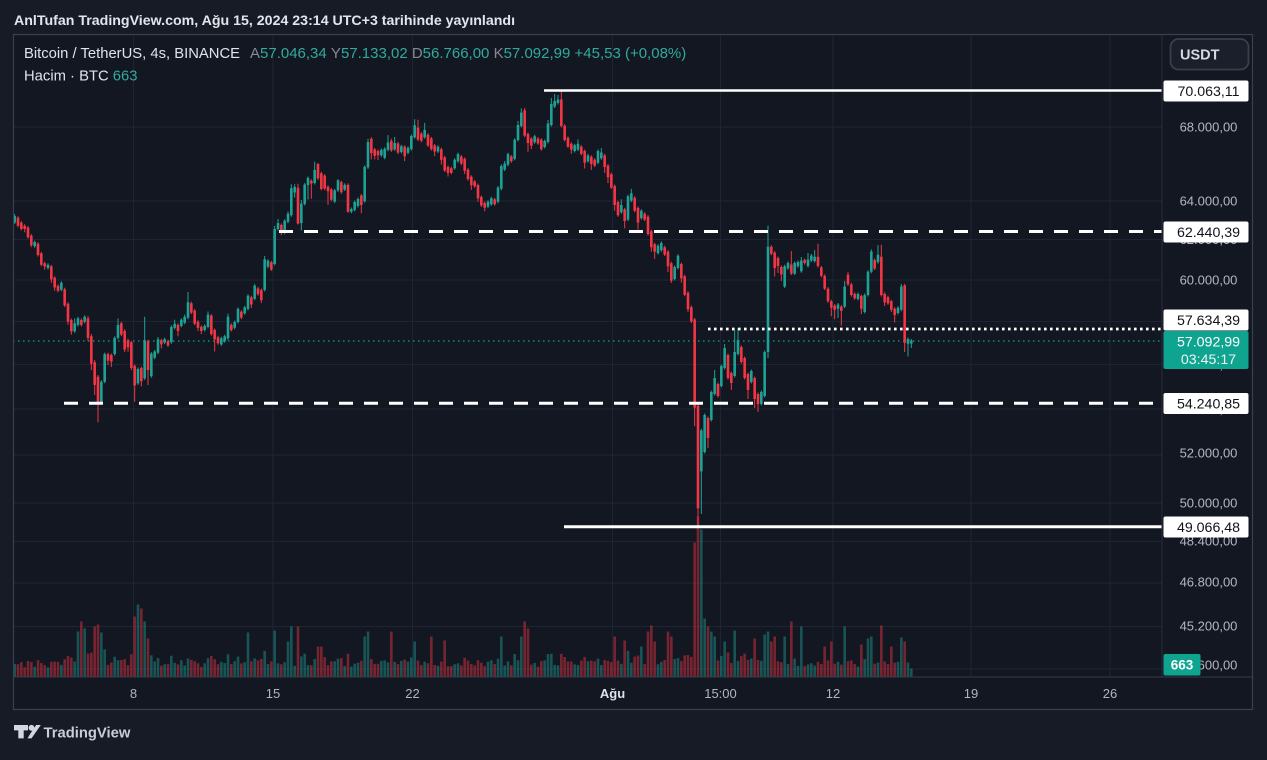 The width and height of the screenshot is (1267, 760). Describe the element at coordinates (1209, 280) in the screenshot. I see `svg-text: 60.000,00` at that location.